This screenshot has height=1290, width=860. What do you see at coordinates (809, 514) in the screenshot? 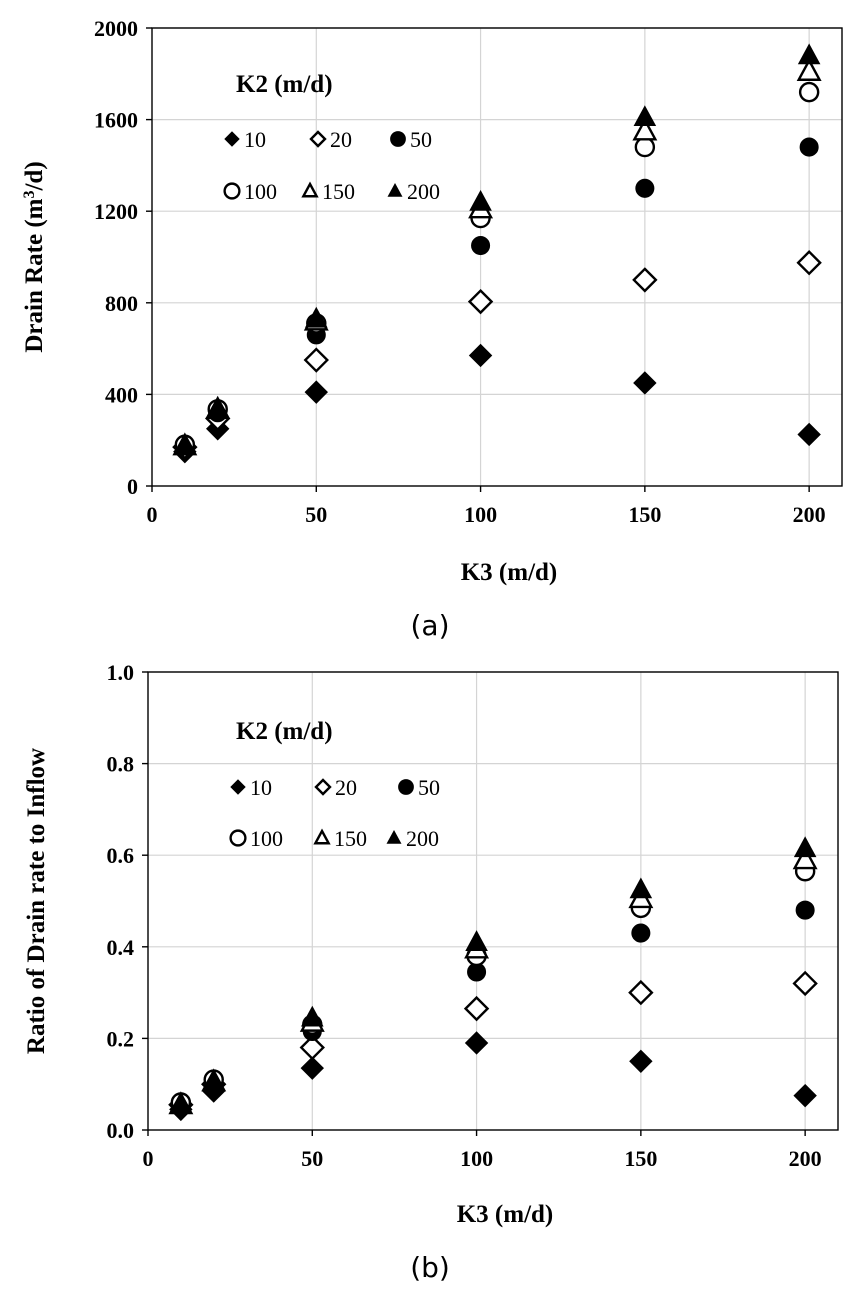
I see `x-tick-label: 200` at bounding box center [809, 514].